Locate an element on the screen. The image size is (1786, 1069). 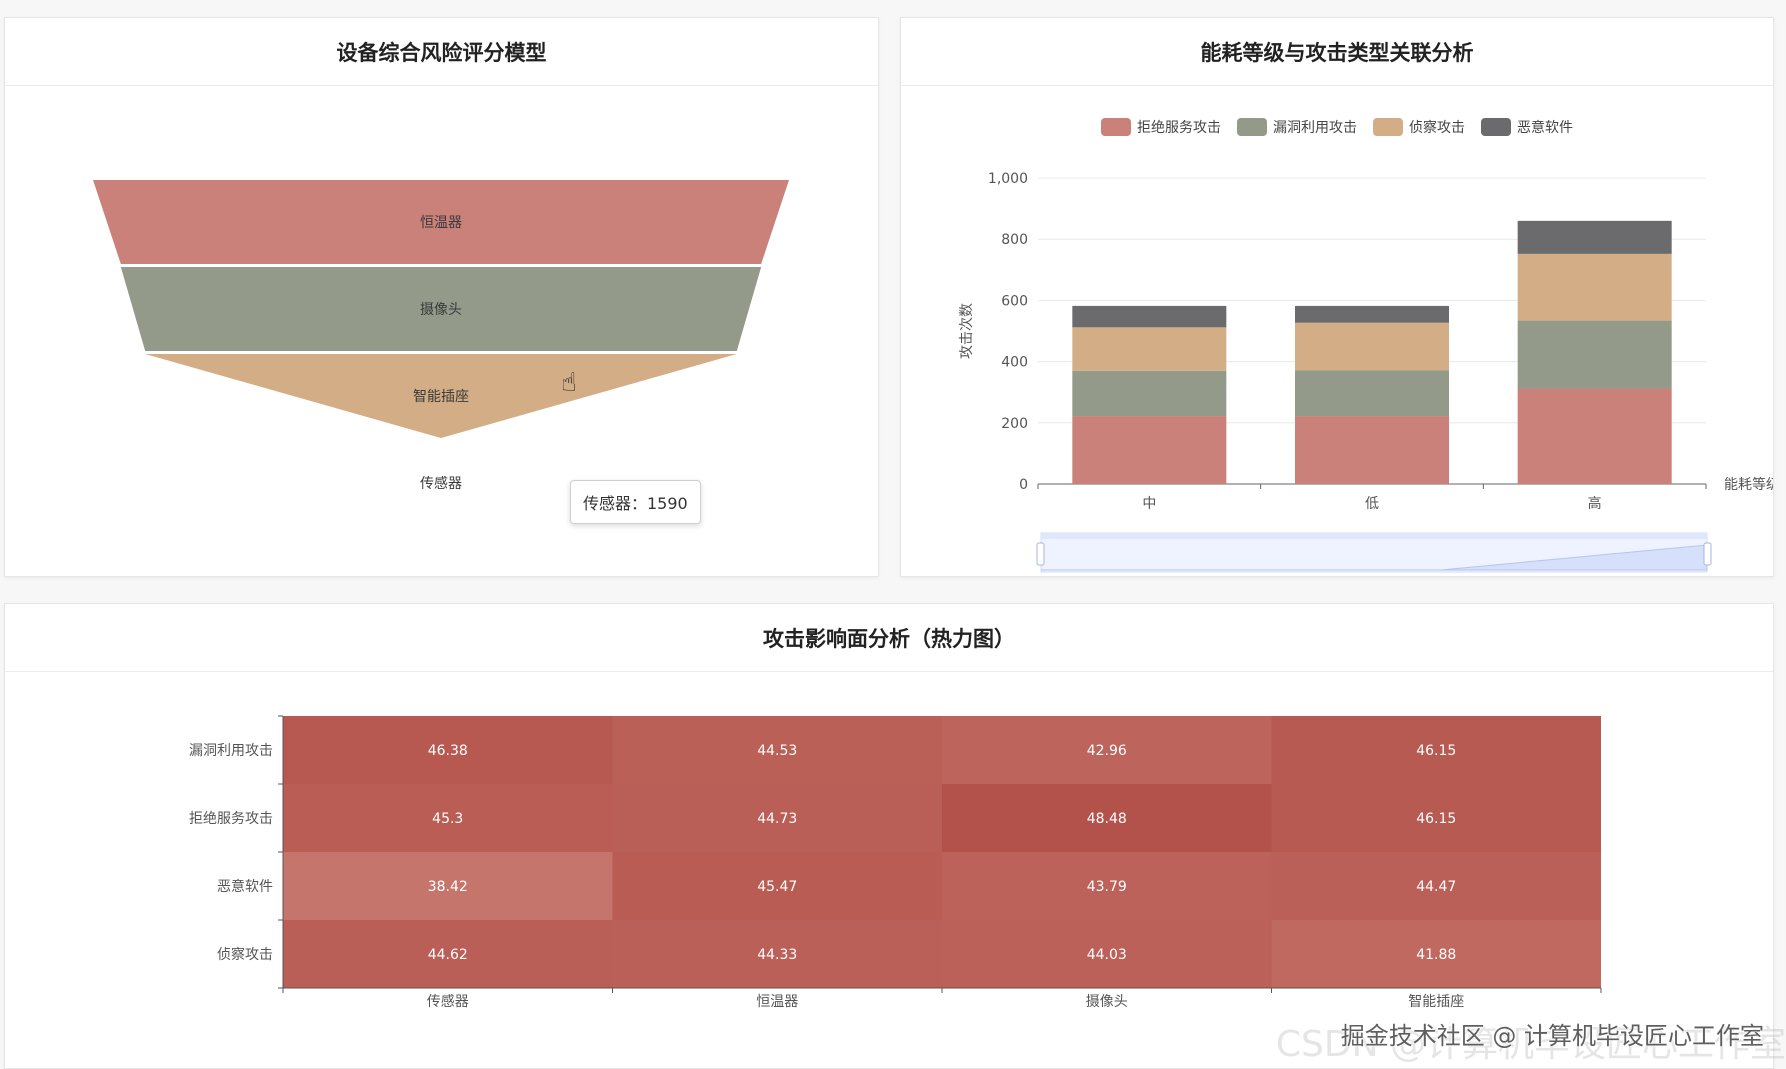
legend-item: 恶意软件 is located at coordinates (1527, 127).